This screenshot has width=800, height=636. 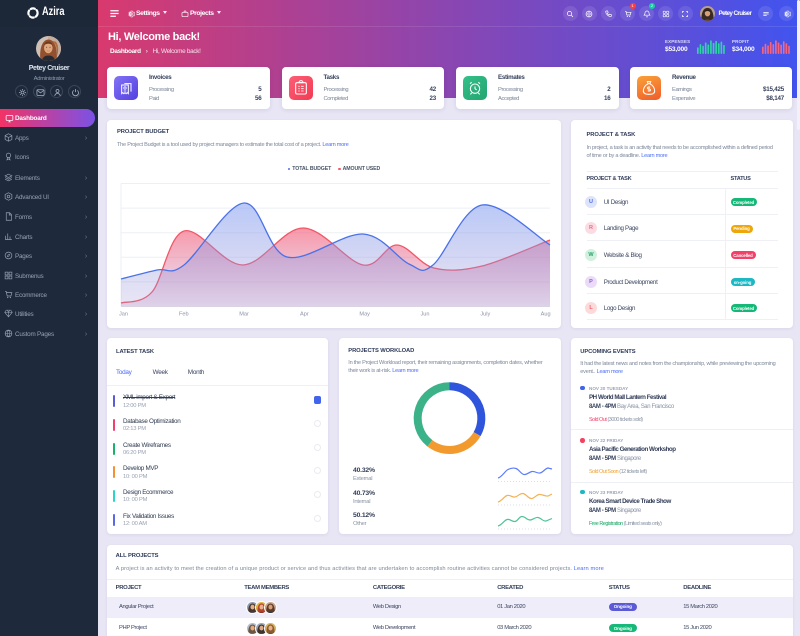 What do you see at coordinates (546, 315) in the screenshot?
I see `svg-text: Aug` at bounding box center [546, 315].